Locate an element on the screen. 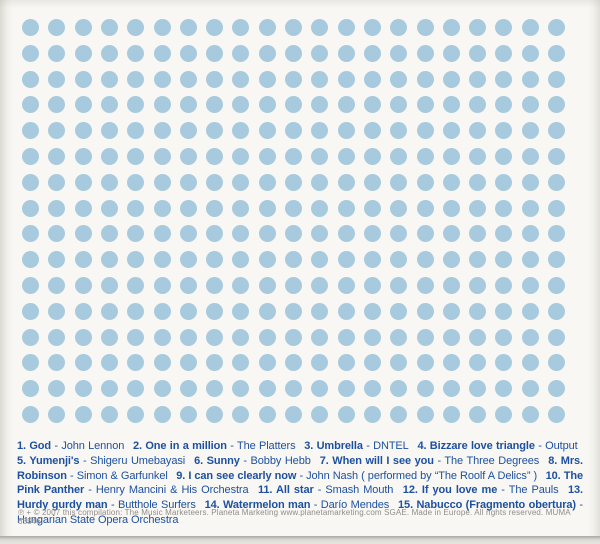  track-number-title: 4. Bizzare love triangle is located at coordinates (476, 446).